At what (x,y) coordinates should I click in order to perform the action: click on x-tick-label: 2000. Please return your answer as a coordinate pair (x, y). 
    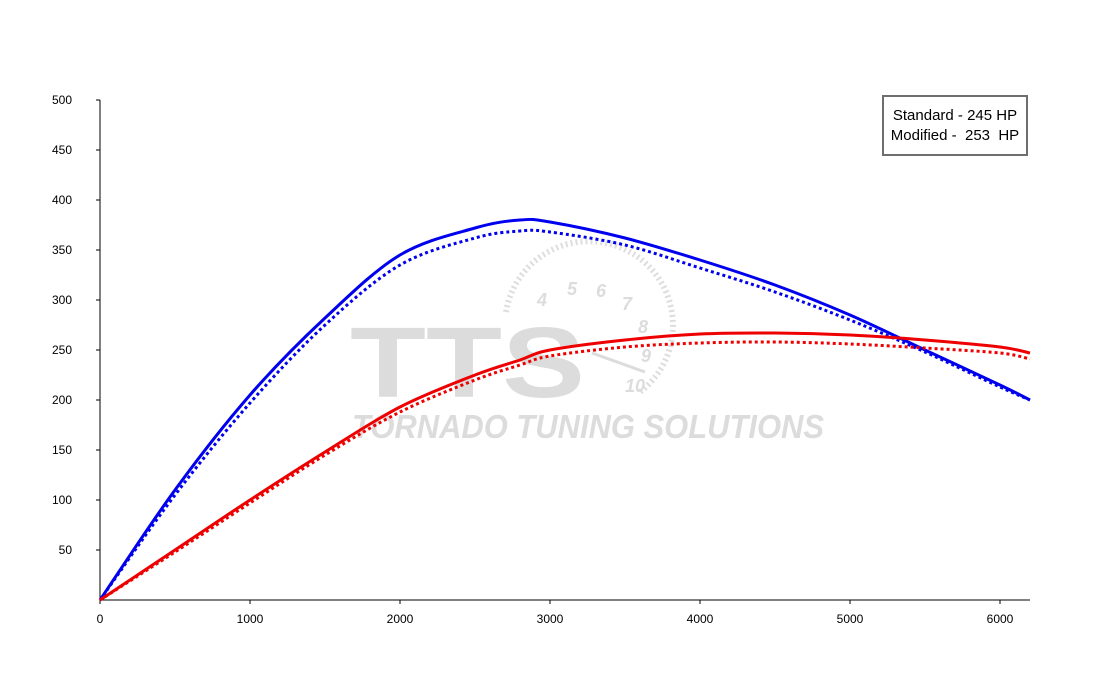
    Looking at the image, I should click on (400, 619).